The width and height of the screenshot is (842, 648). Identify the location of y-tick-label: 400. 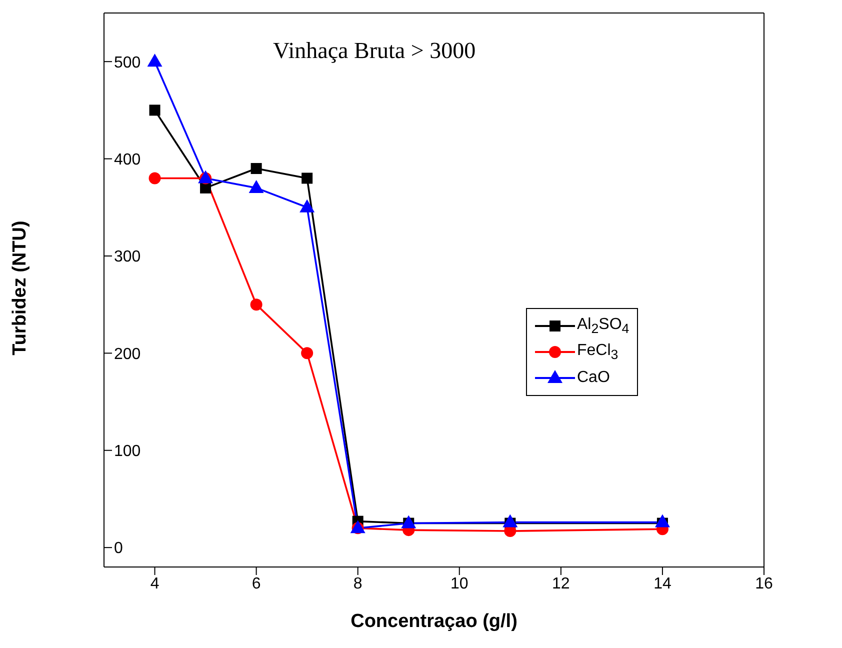
(127, 159).